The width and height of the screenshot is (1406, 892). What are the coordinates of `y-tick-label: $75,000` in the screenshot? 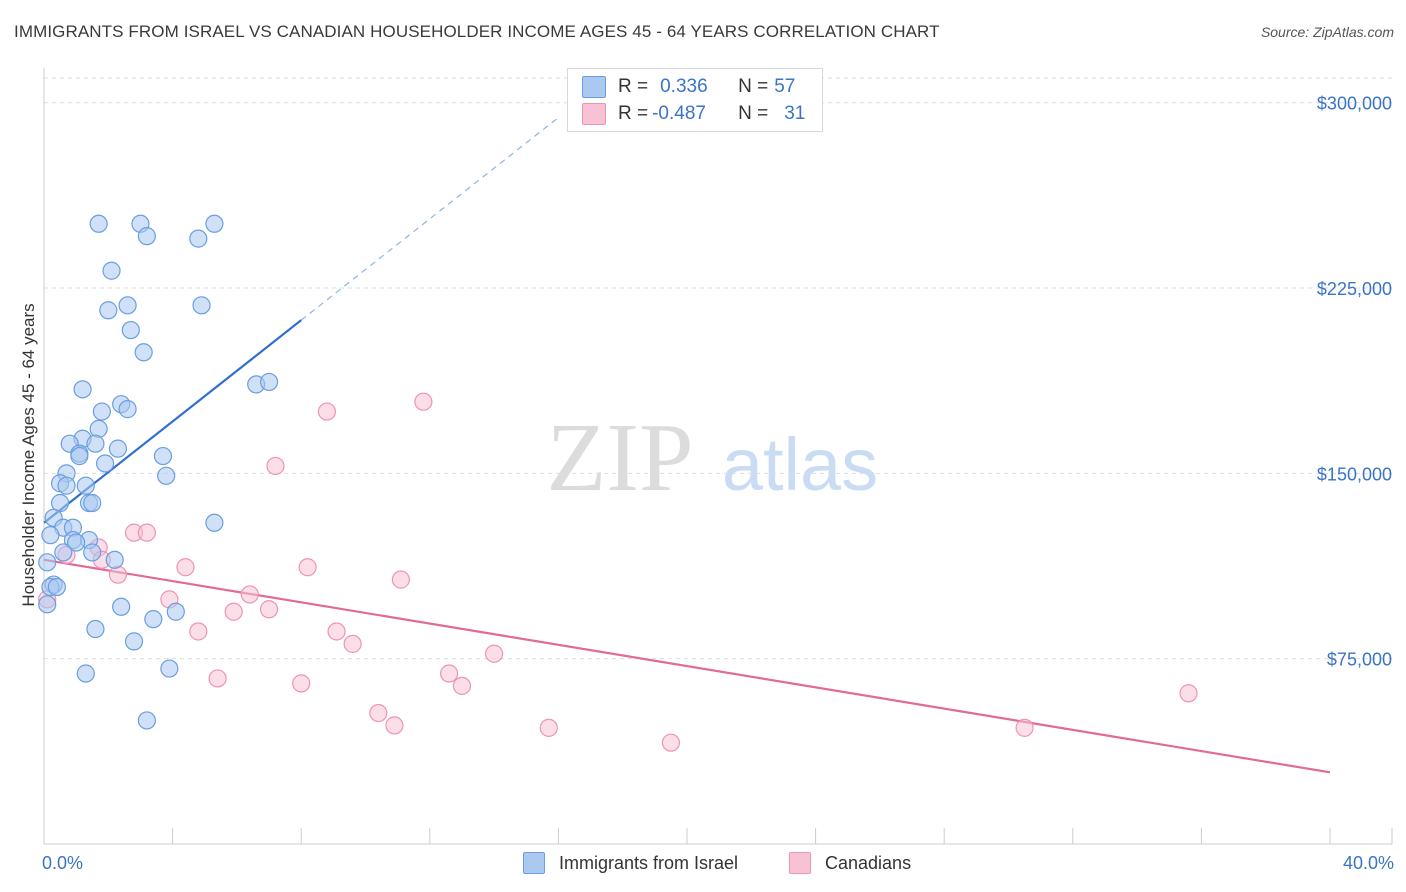 It's located at (1359, 660).